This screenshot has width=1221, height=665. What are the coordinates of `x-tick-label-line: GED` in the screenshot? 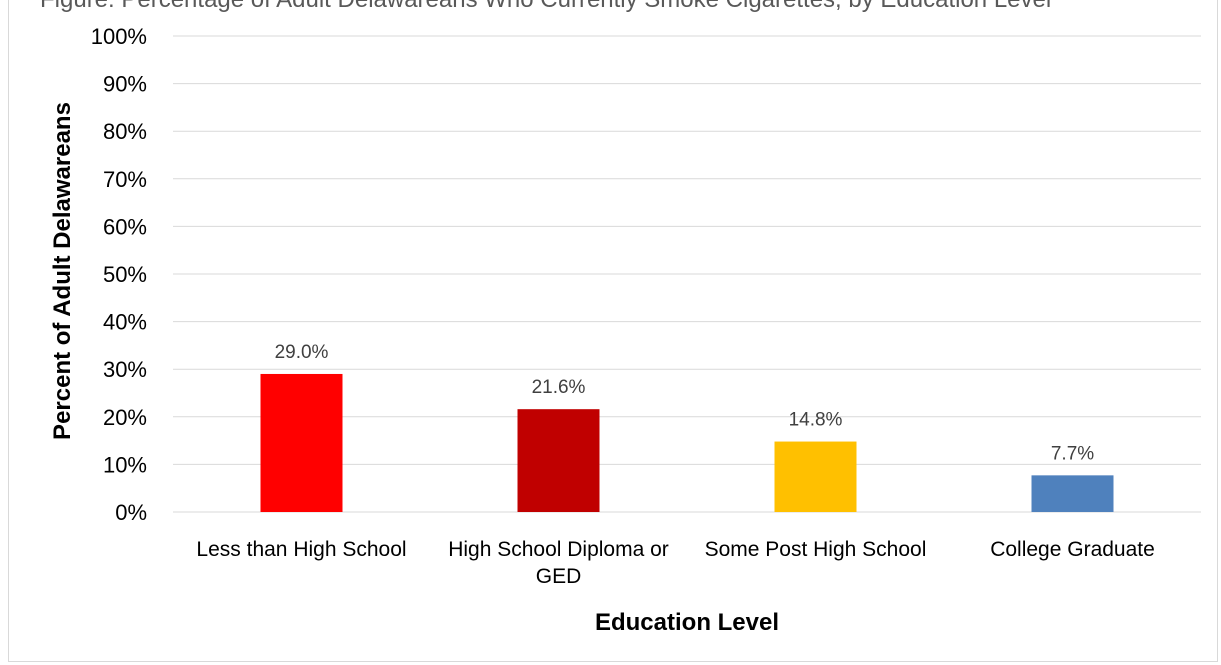 It's located at (559, 576).